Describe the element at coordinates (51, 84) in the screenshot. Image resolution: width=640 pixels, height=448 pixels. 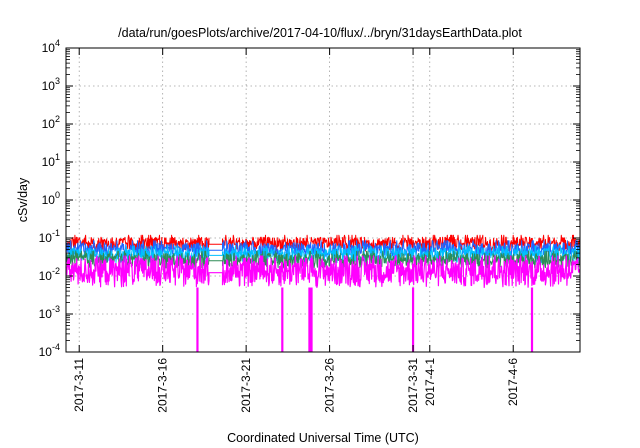
I see `y-tick-label: 10³` at that location.